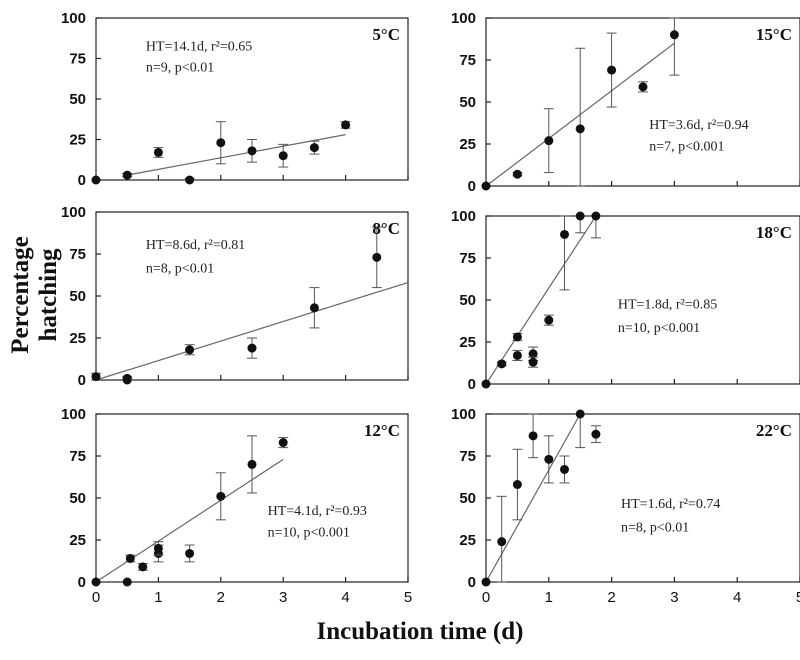  What do you see at coordinates (180, 268) in the screenshot?
I see `significance-annotation: n=8, p<0.01` at bounding box center [180, 268].